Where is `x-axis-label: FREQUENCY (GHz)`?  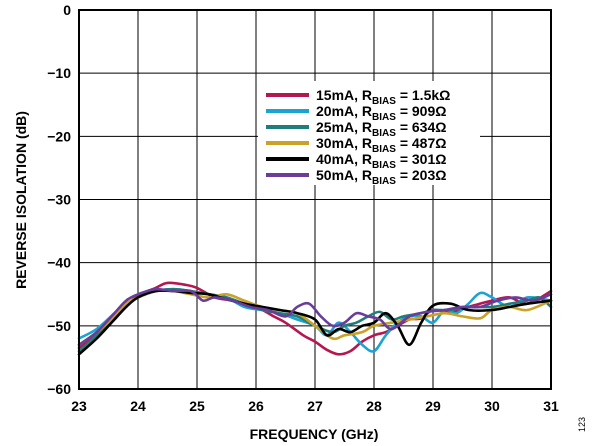
x-axis-label: FREQUENCY (GHz) is located at coordinates (314, 434).